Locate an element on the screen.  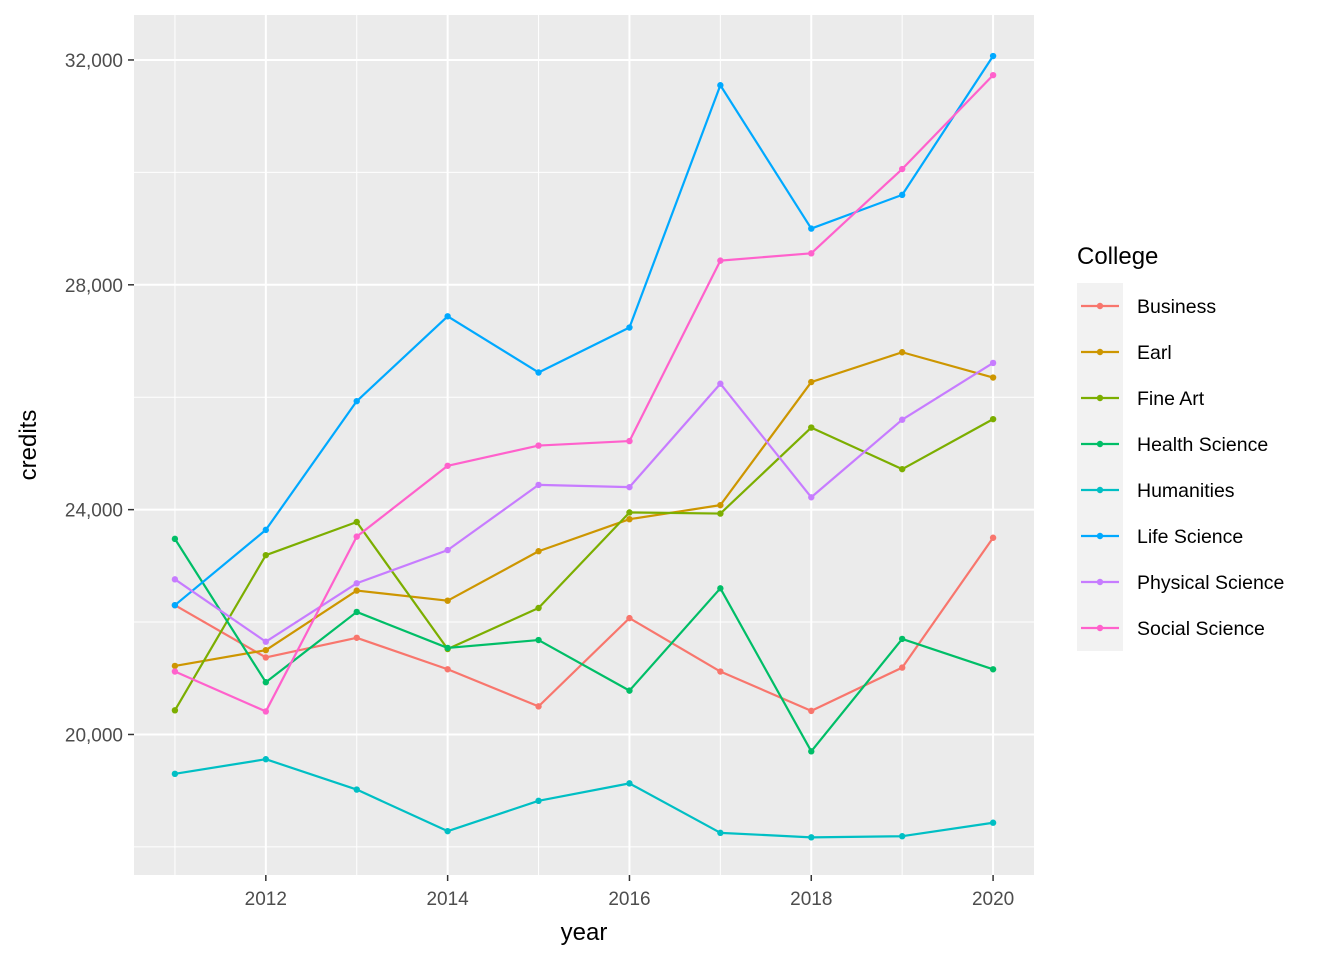
x-tick-label: 2014 is located at coordinates (447, 899).